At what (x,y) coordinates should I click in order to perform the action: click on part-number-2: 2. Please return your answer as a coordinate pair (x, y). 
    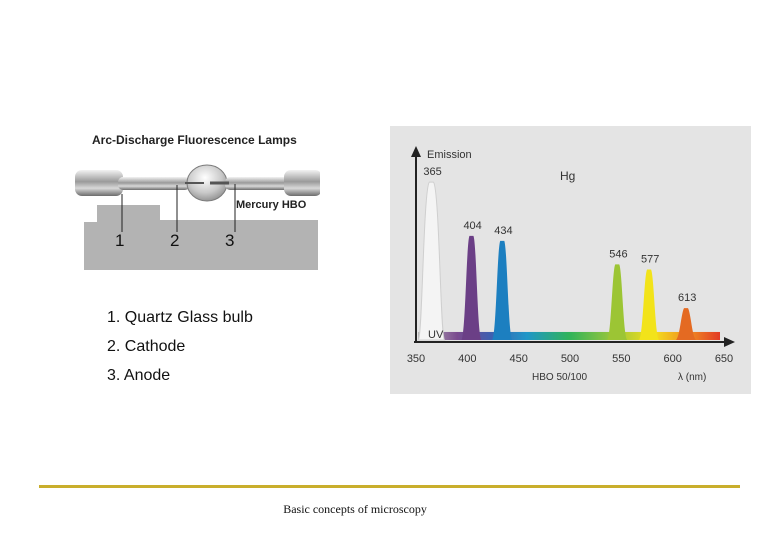
    Looking at the image, I should click on (175, 240).